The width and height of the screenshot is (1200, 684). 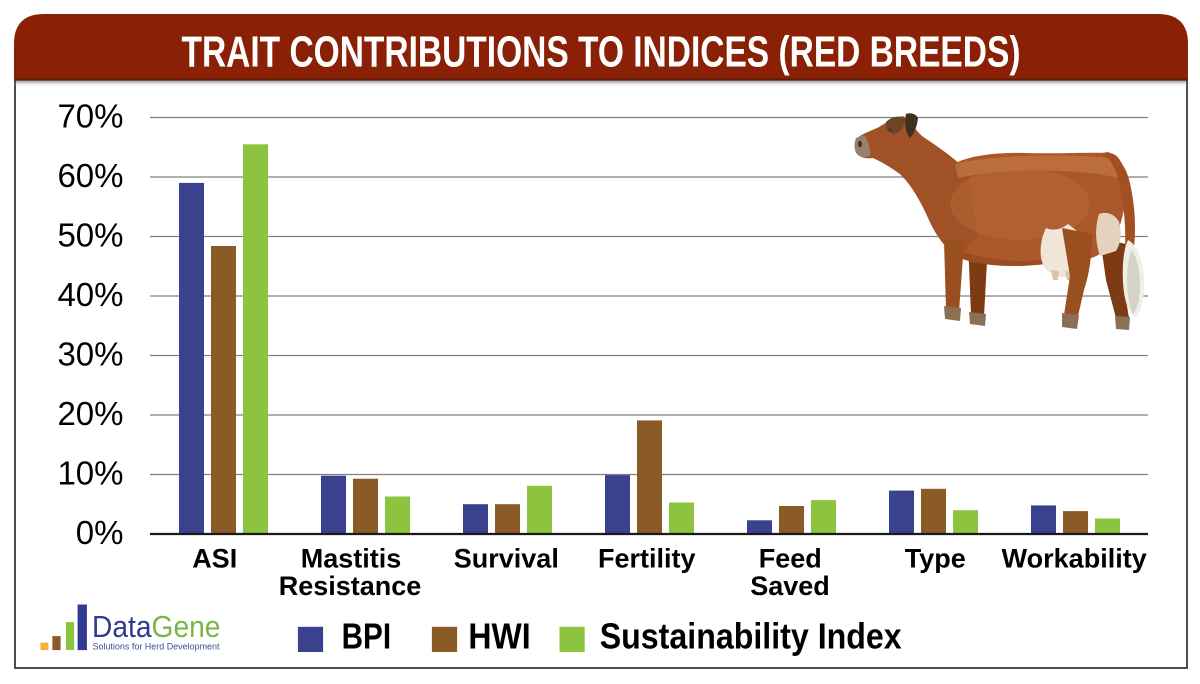 What do you see at coordinates (1074, 559) in the screenshot?
I see `svg-text: Workability` at bounding box center [1074, 559].